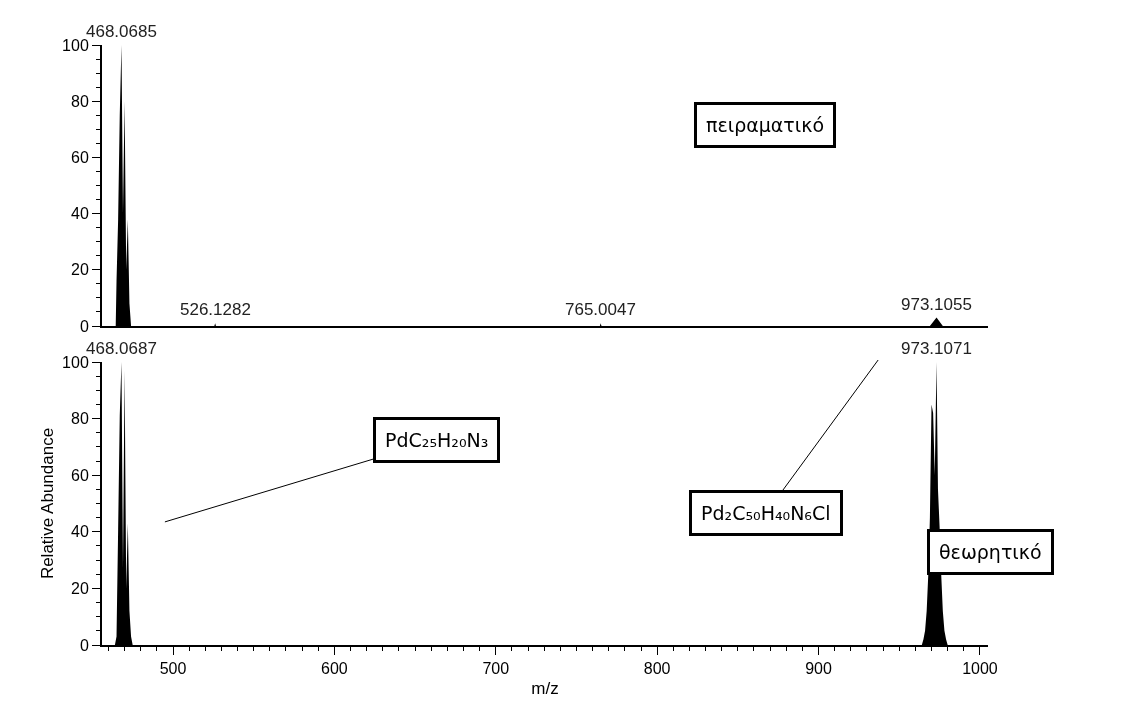 The image size is (1134, 724). I want to click on x-tick-label: 900, so click(818, 669).